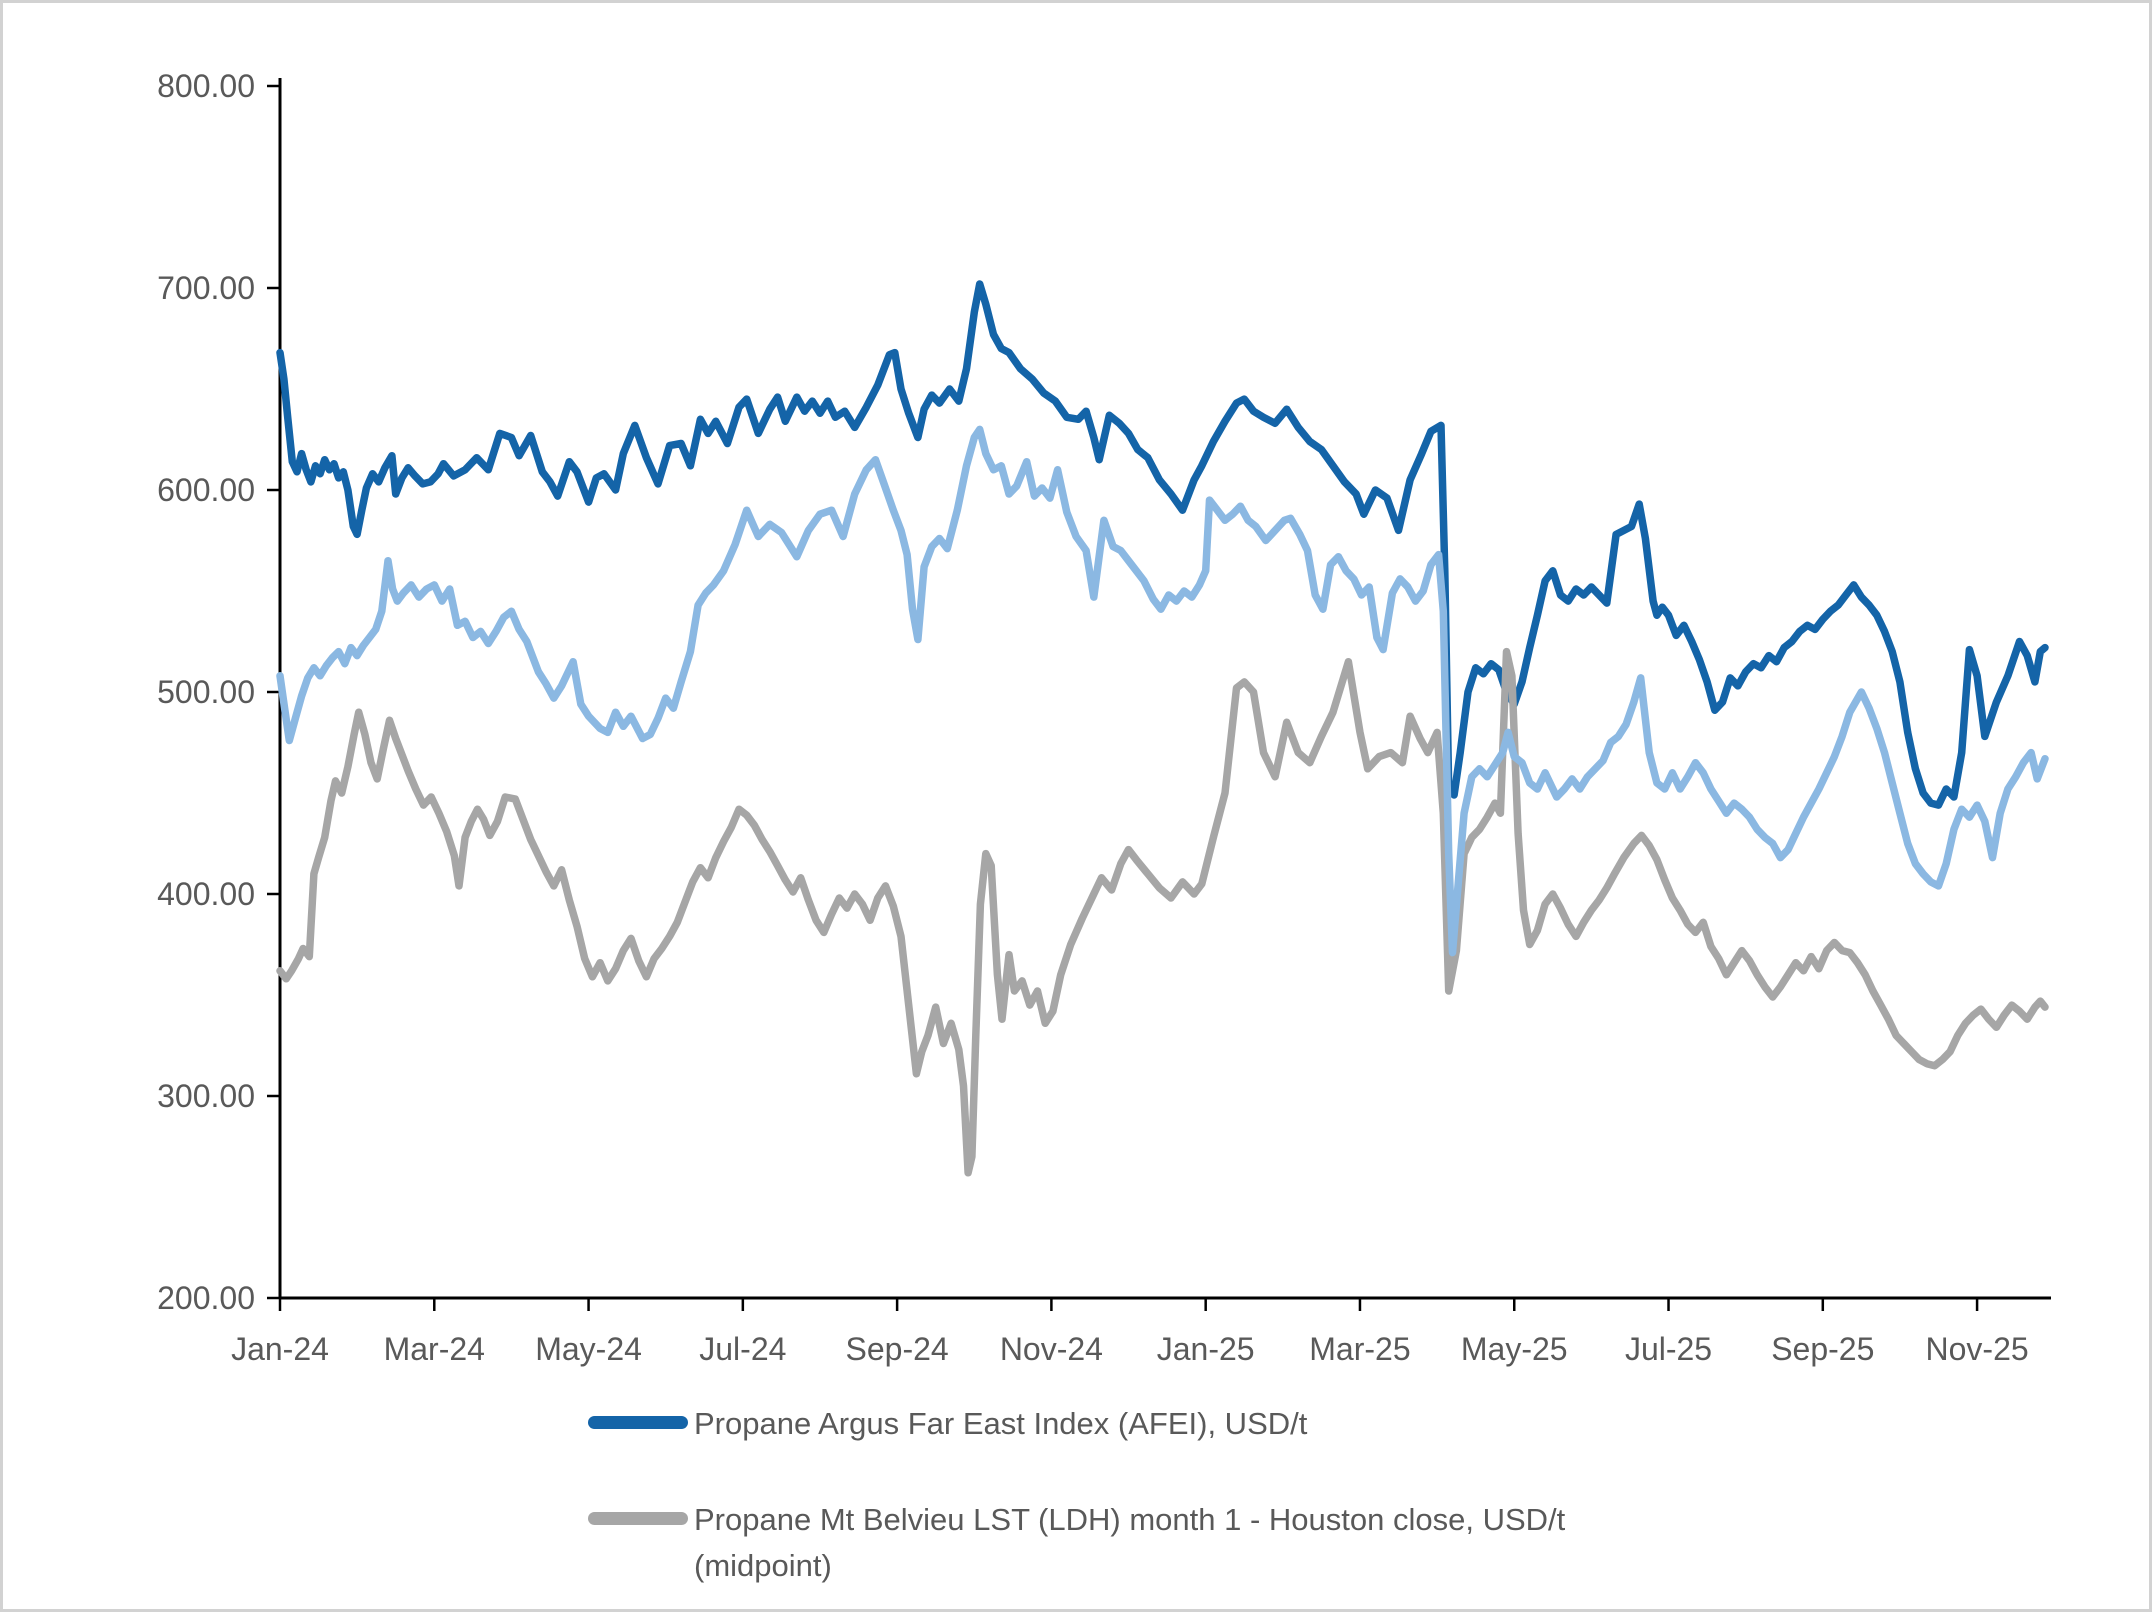 The image size is (2152, 1615). What do you see at coordinates (206, 894) in the screenshot?
I see `y-axis-tick-label: 400.00` at bounding box center [206, 894].